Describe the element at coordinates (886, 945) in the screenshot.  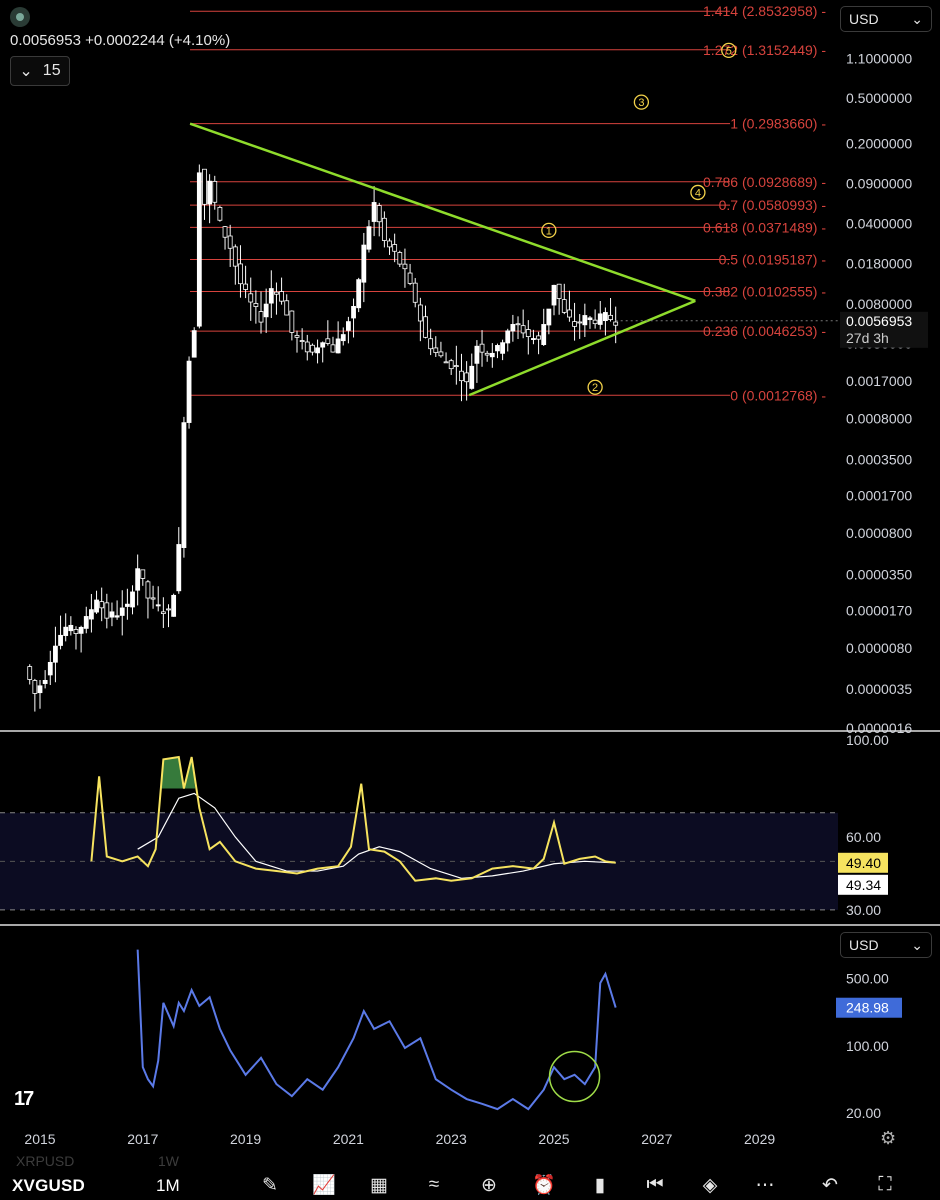
I see `indicator-currency-select: USD ⌄` at that location.